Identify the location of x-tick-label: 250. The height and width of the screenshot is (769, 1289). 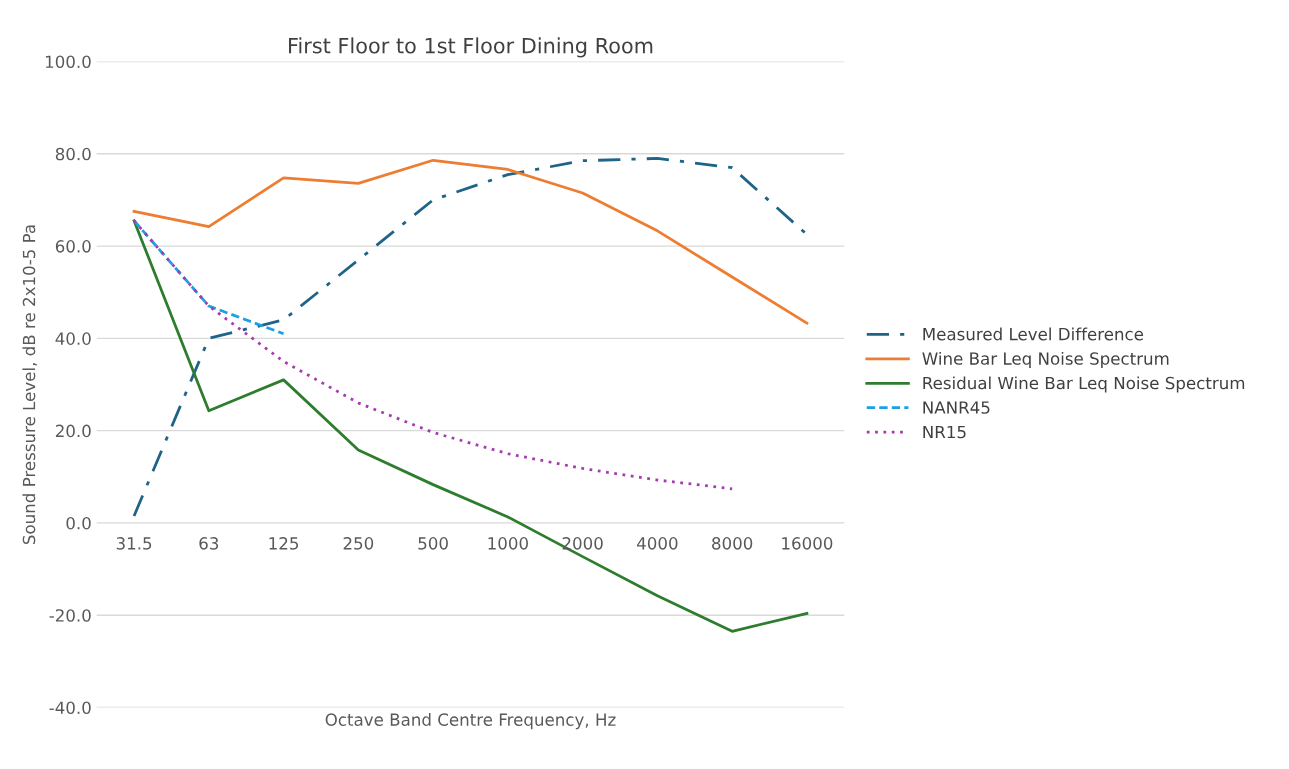
(358, 543).